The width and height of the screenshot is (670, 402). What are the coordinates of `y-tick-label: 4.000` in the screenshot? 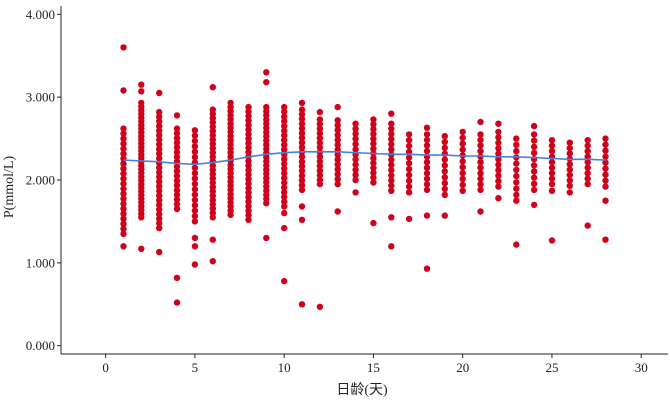 It's located at (40, 14).